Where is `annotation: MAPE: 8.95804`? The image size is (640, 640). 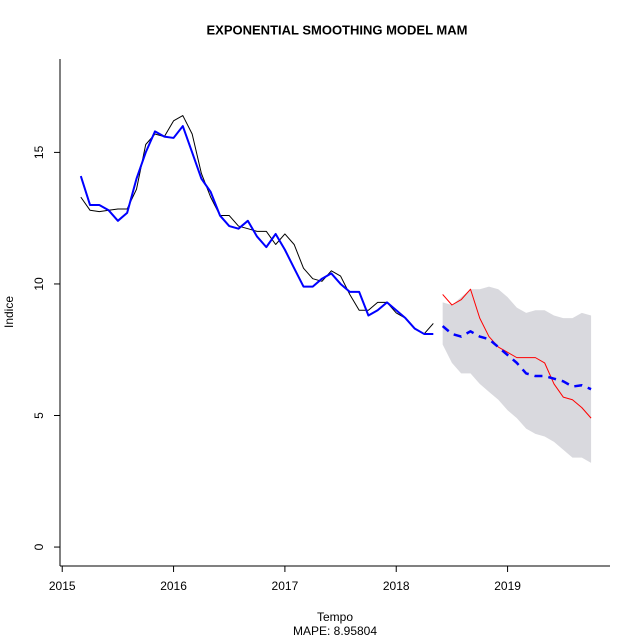 annotation: MAPE: 8.95804 is located at coordinates (335, 631).